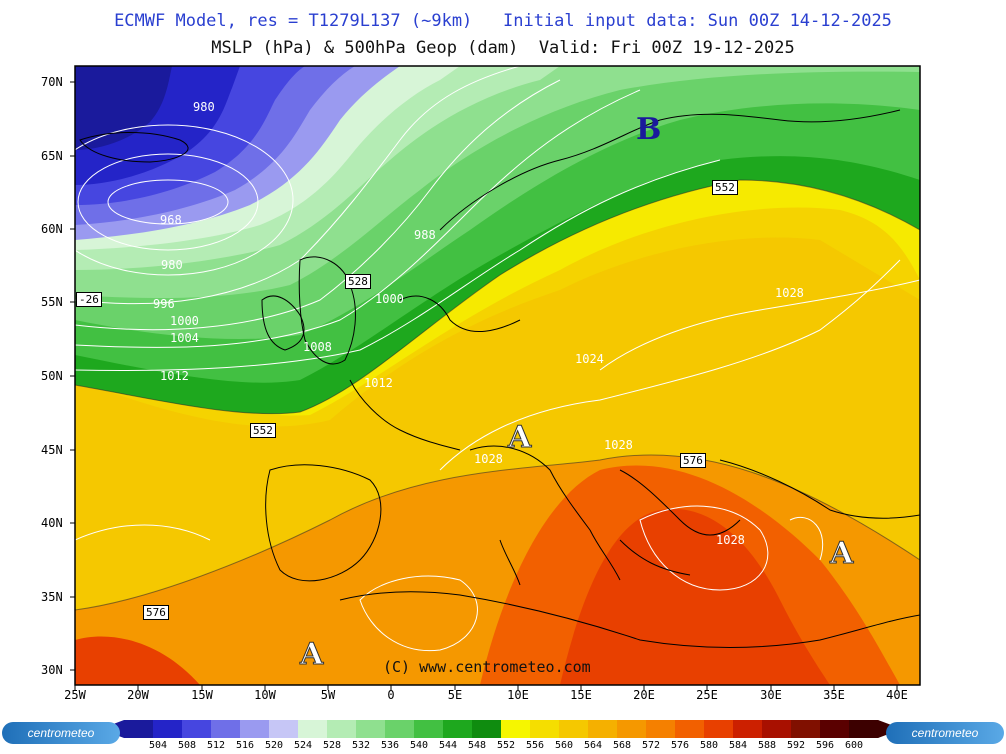 The height and width of the screenshot is (754, 1006). Describe the element at coordinates (487, 667) in the screenshot. I see `copyright-text: (C) www.centrometeo.com` at that location.